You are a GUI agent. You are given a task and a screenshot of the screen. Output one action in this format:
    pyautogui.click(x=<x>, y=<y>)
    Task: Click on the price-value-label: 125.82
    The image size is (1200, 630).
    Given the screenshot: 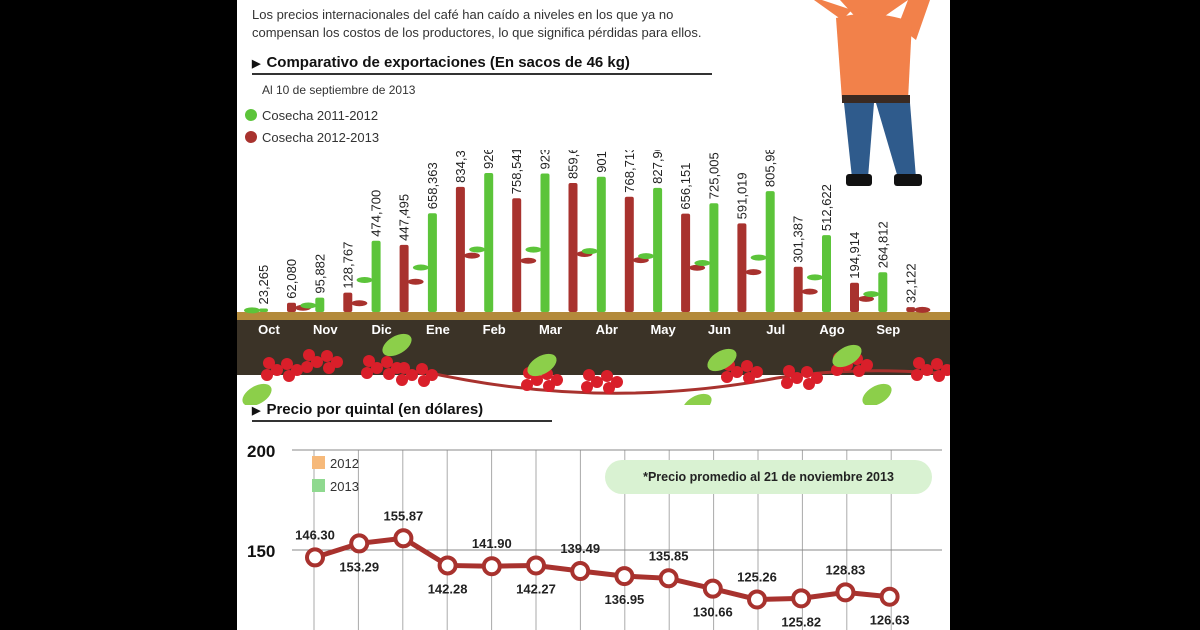 What is the action you would take?
    pyautogui.click(x=801, y=621)
    